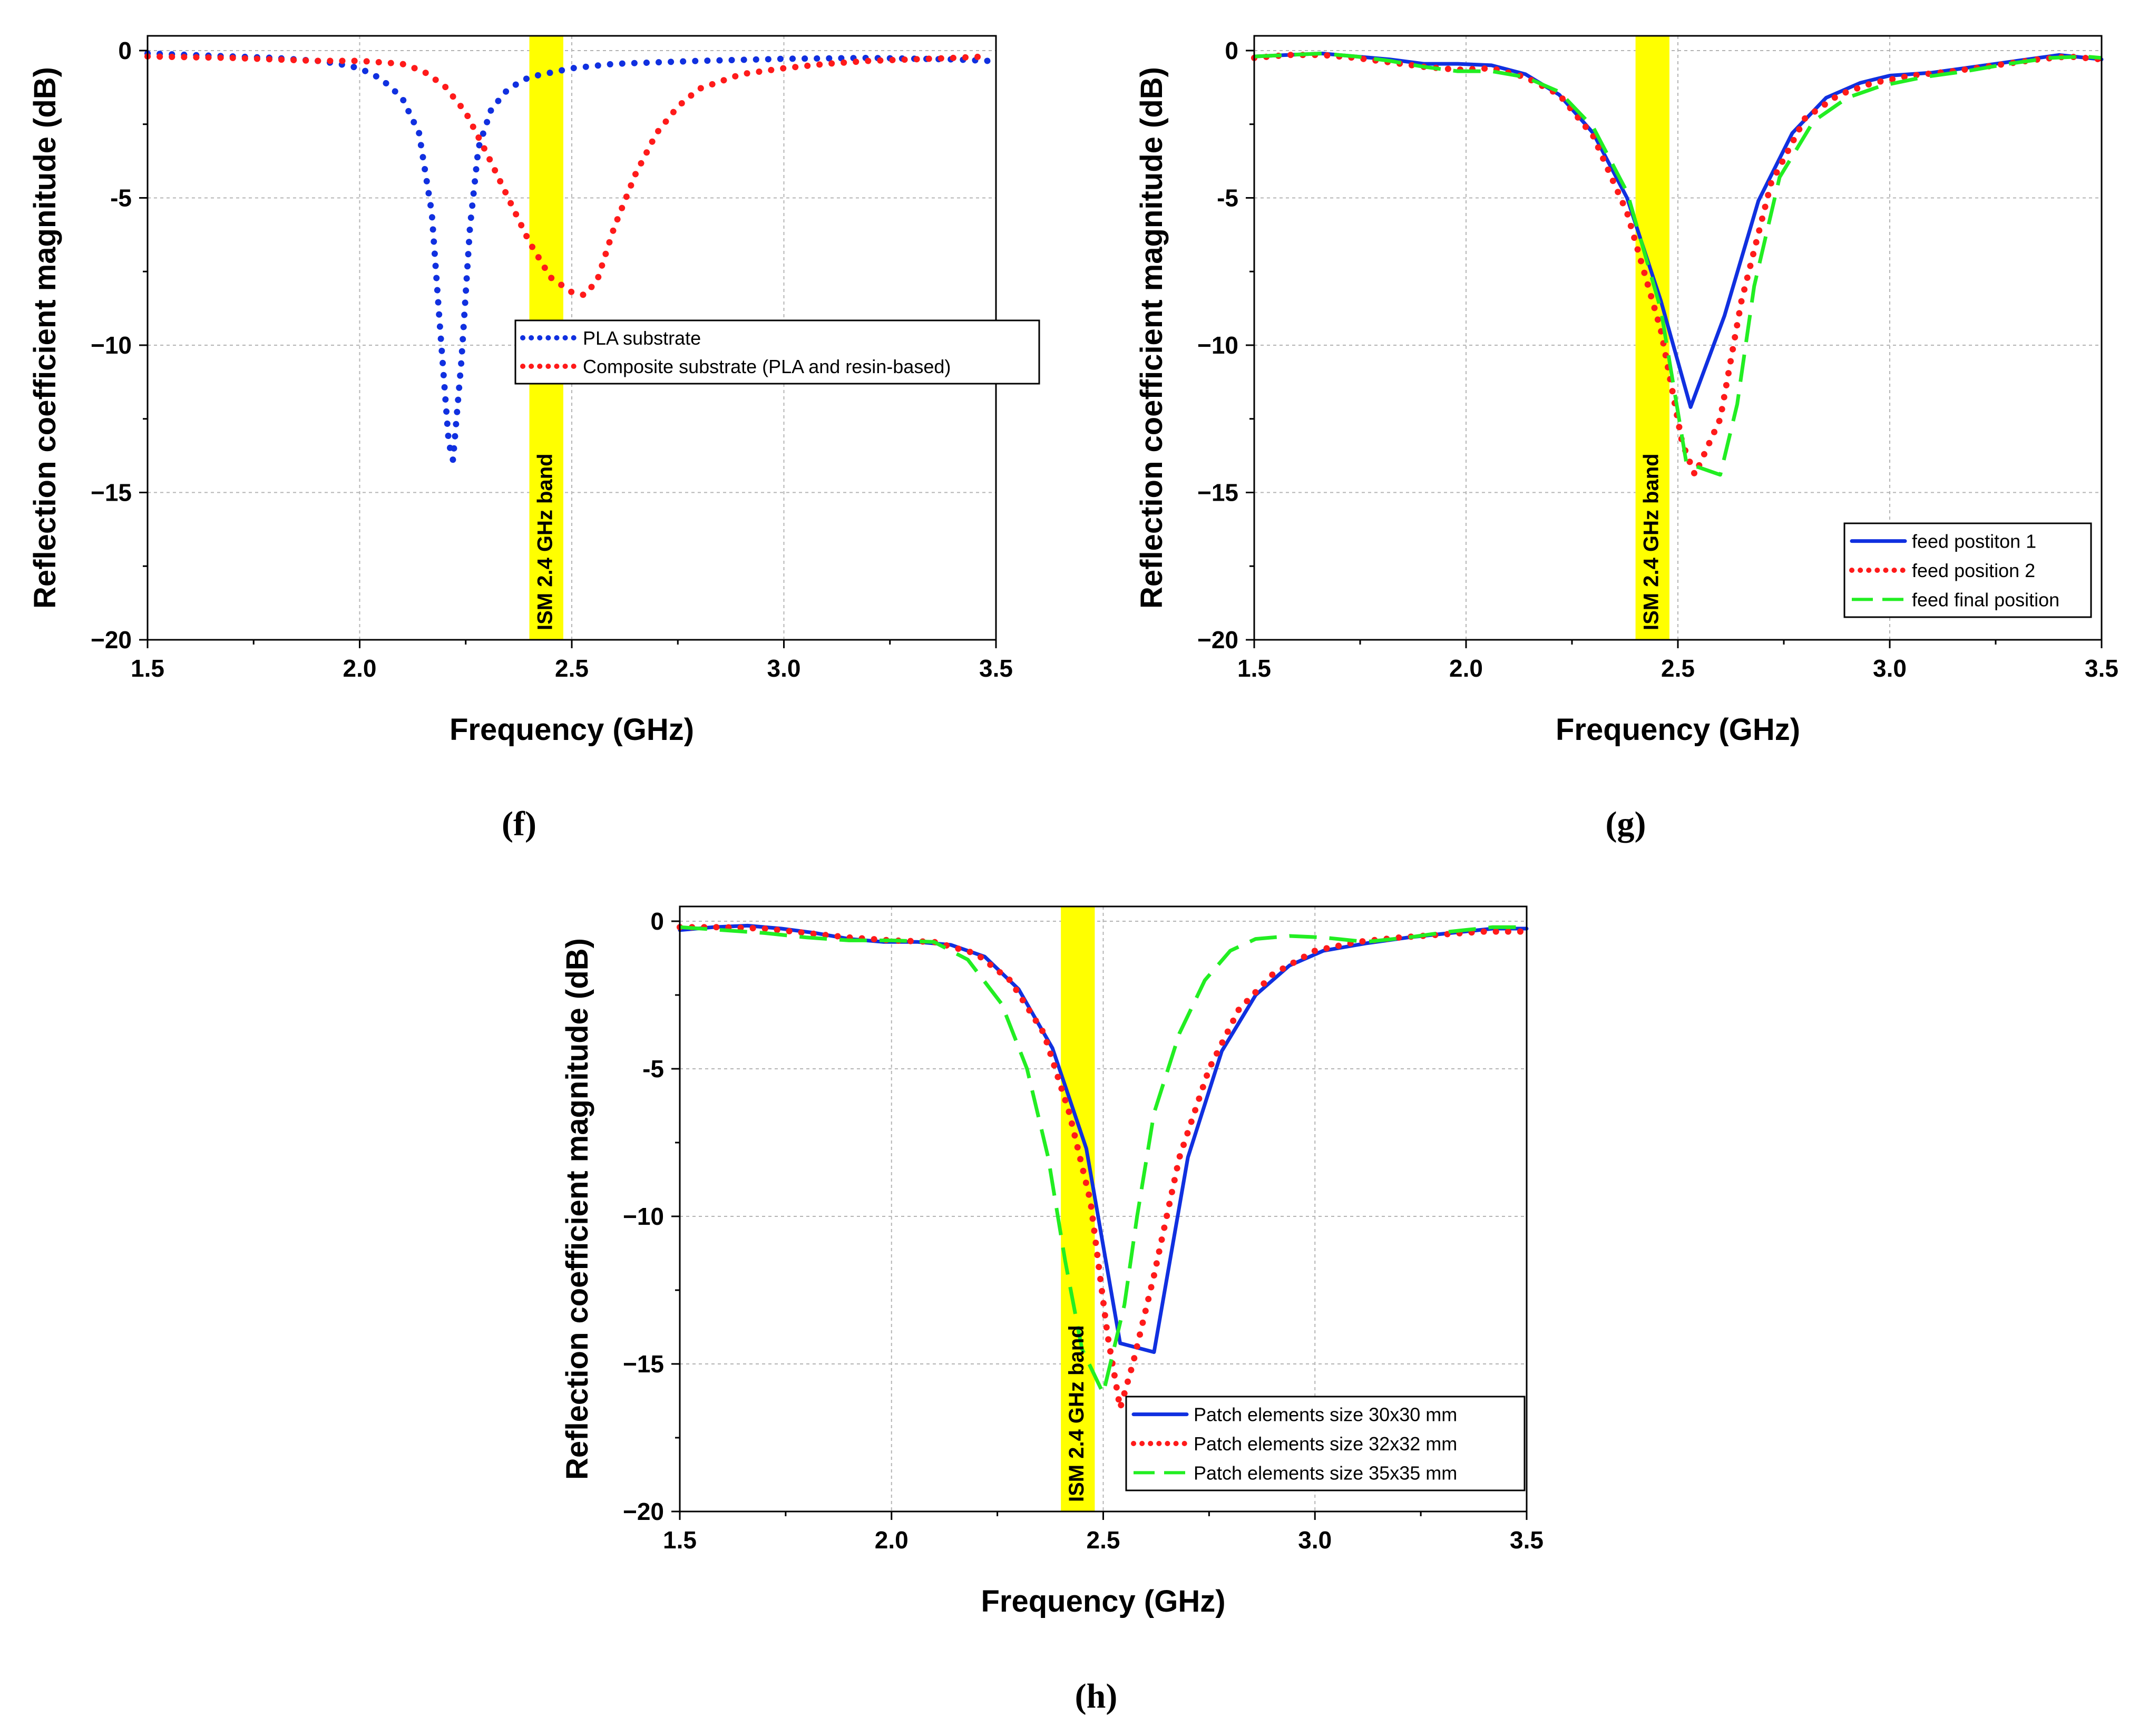  I want to click on panel-label: (g), so click(1626, 824).